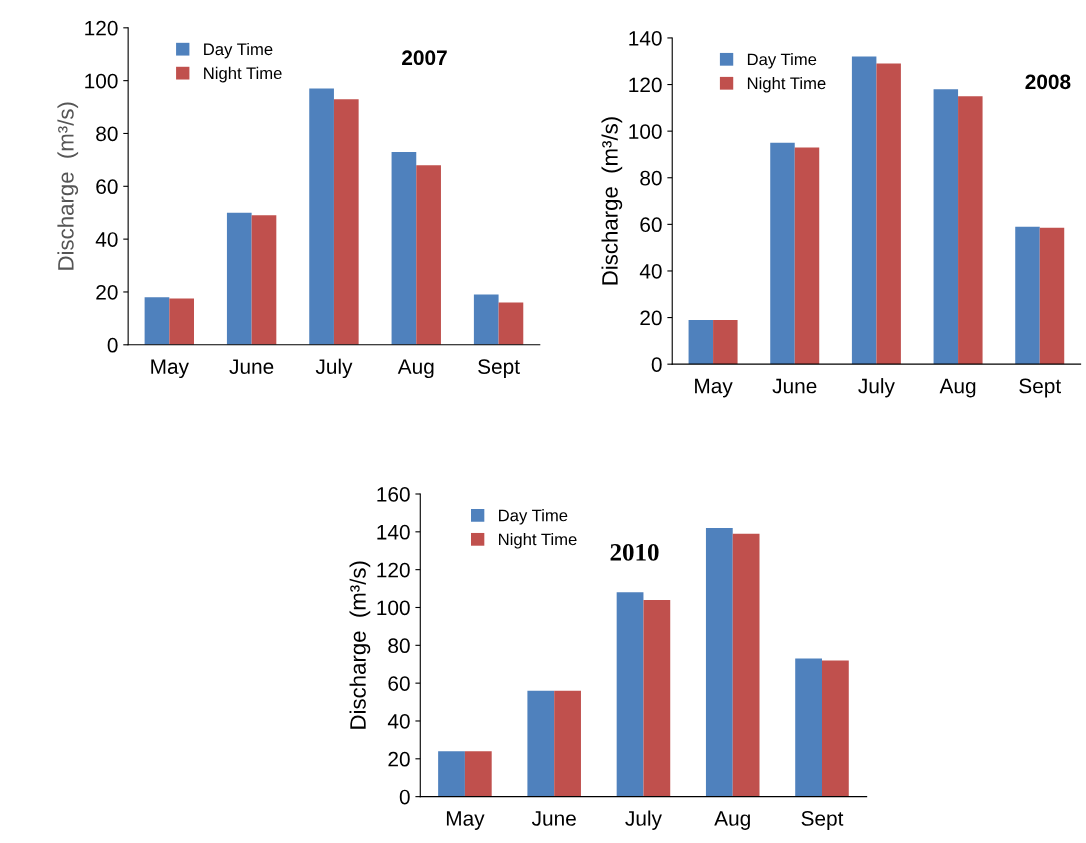 The height and width of the screenshot is (843, 1086). Describe the element at coordinates (634, 552) in the screenshot. I see `text: 2010` at that location.